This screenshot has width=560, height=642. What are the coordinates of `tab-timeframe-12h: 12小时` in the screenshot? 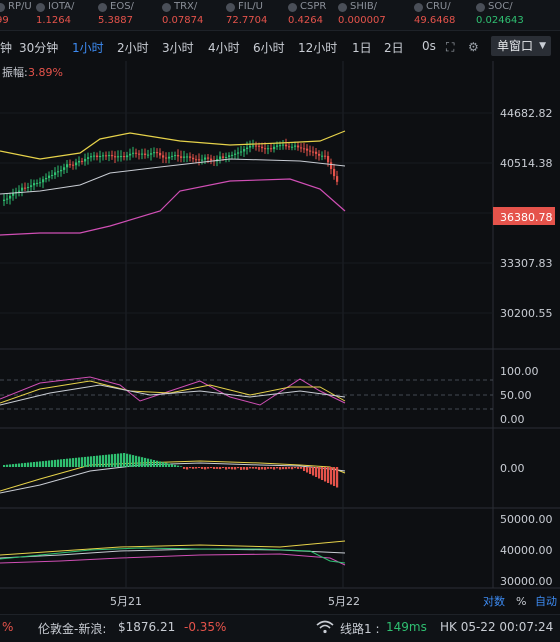 It's located at (318, 48).